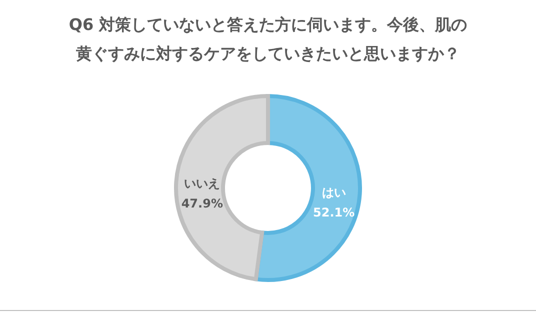 Image resolution: width=536 pixels, height=331 pixels. I want to click on data-label: 52.1%, so click(334, 212).